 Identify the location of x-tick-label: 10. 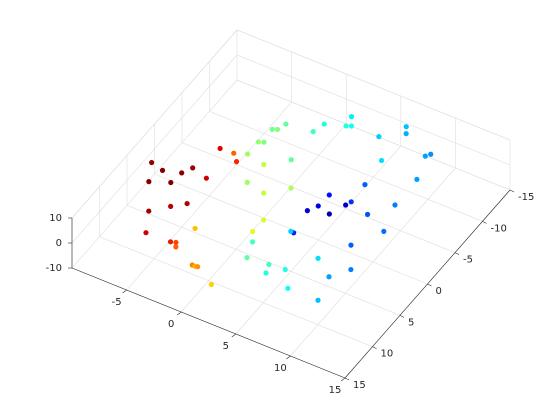
(280, 368).